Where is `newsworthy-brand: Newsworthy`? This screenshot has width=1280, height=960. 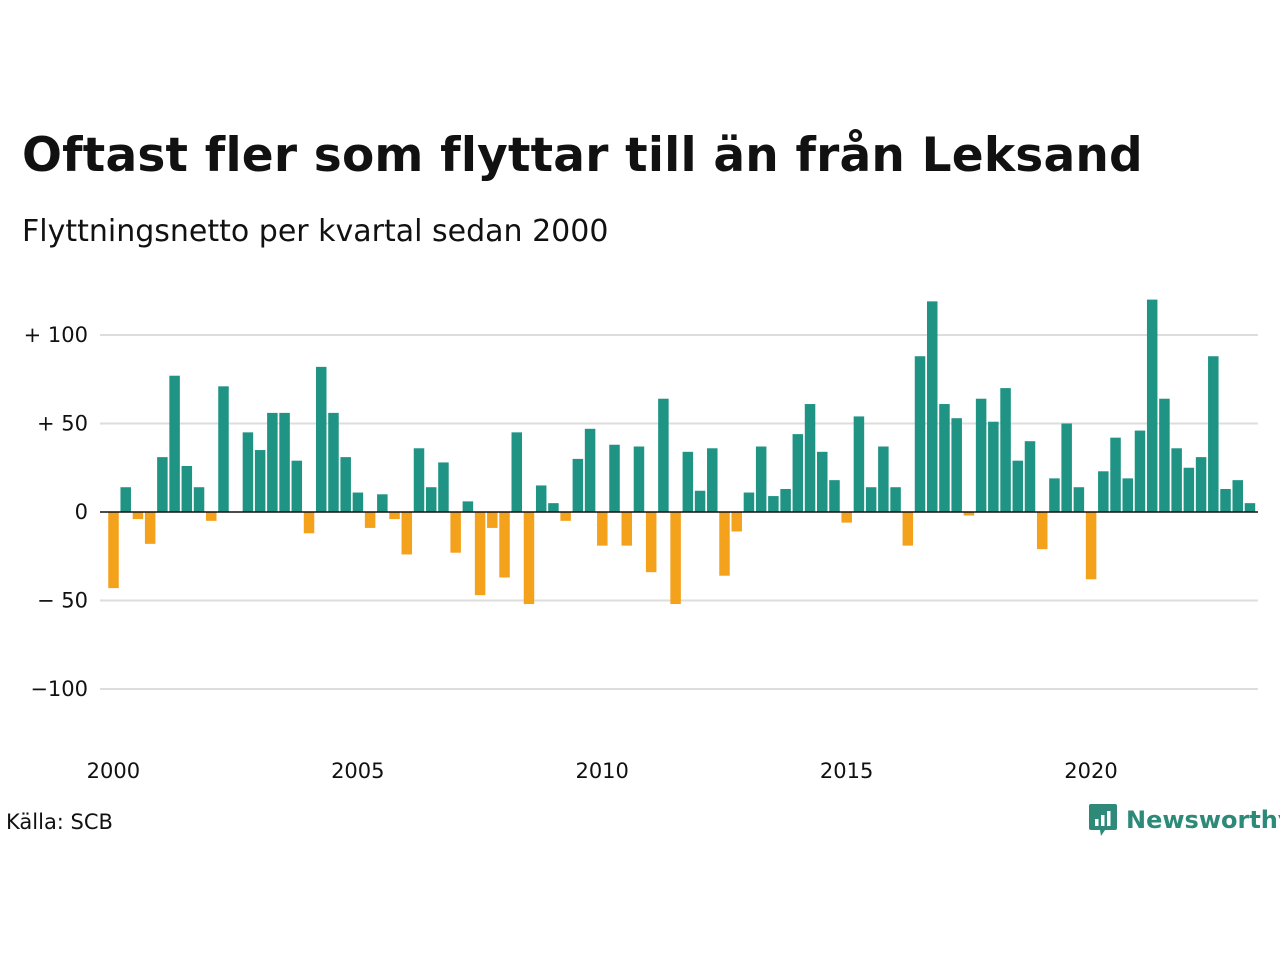
newsworthy-brand: Newsworthy is located at coordinates (1184, 820).